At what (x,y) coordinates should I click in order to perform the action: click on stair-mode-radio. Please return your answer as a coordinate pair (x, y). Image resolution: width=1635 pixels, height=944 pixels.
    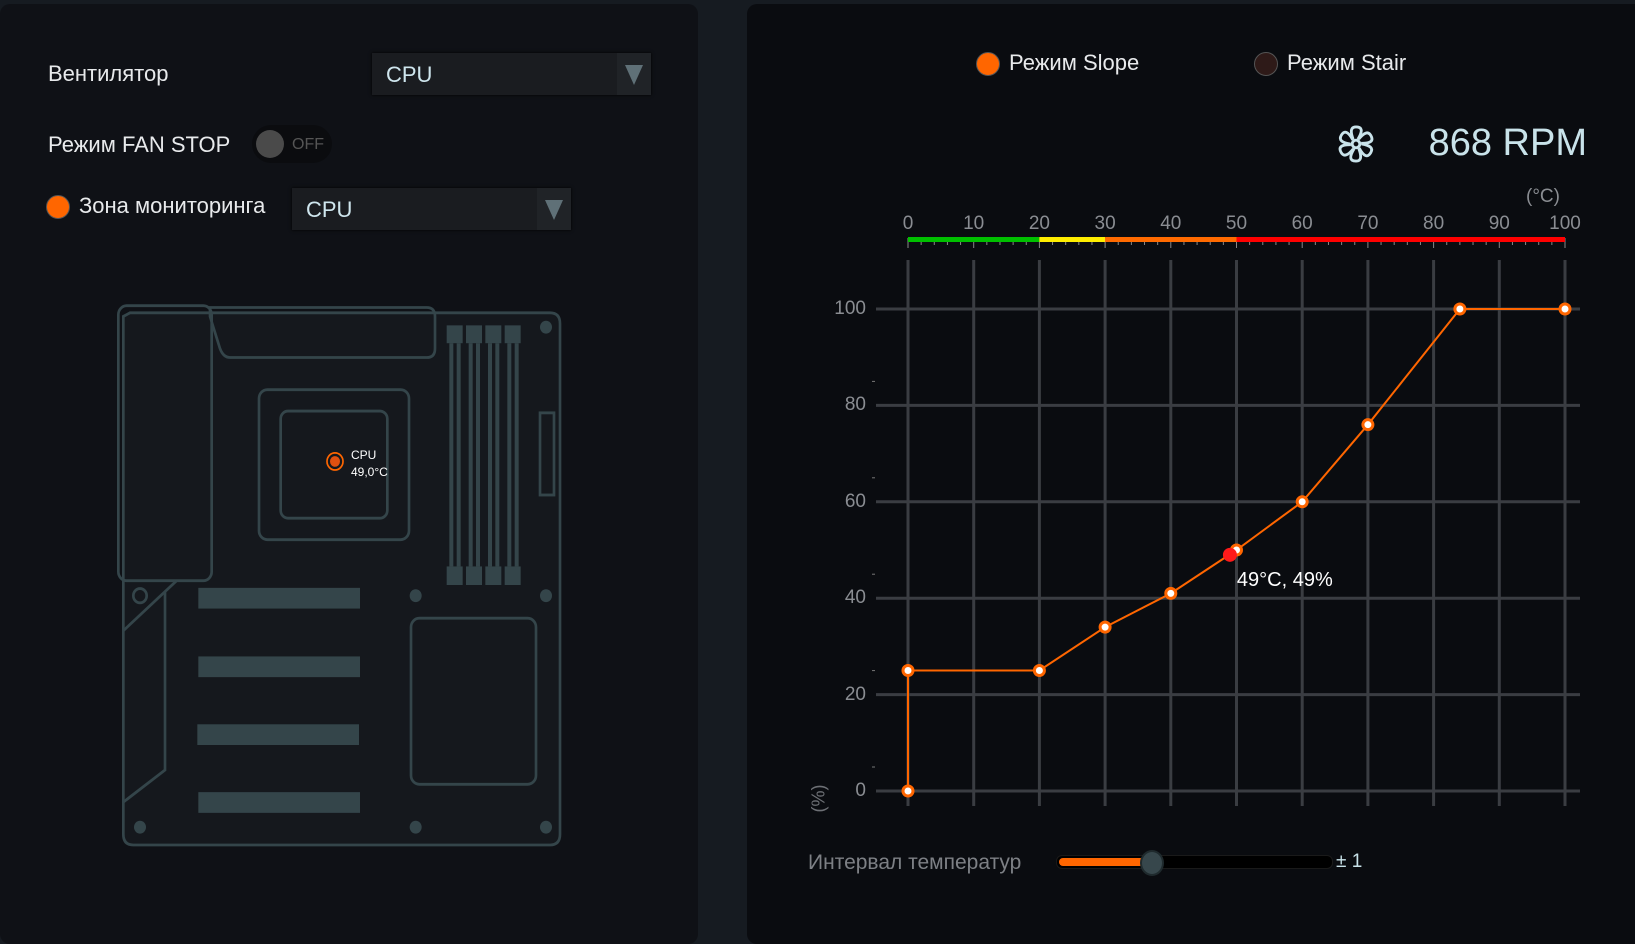
    Looking at the image, I should click on (1266, 64).